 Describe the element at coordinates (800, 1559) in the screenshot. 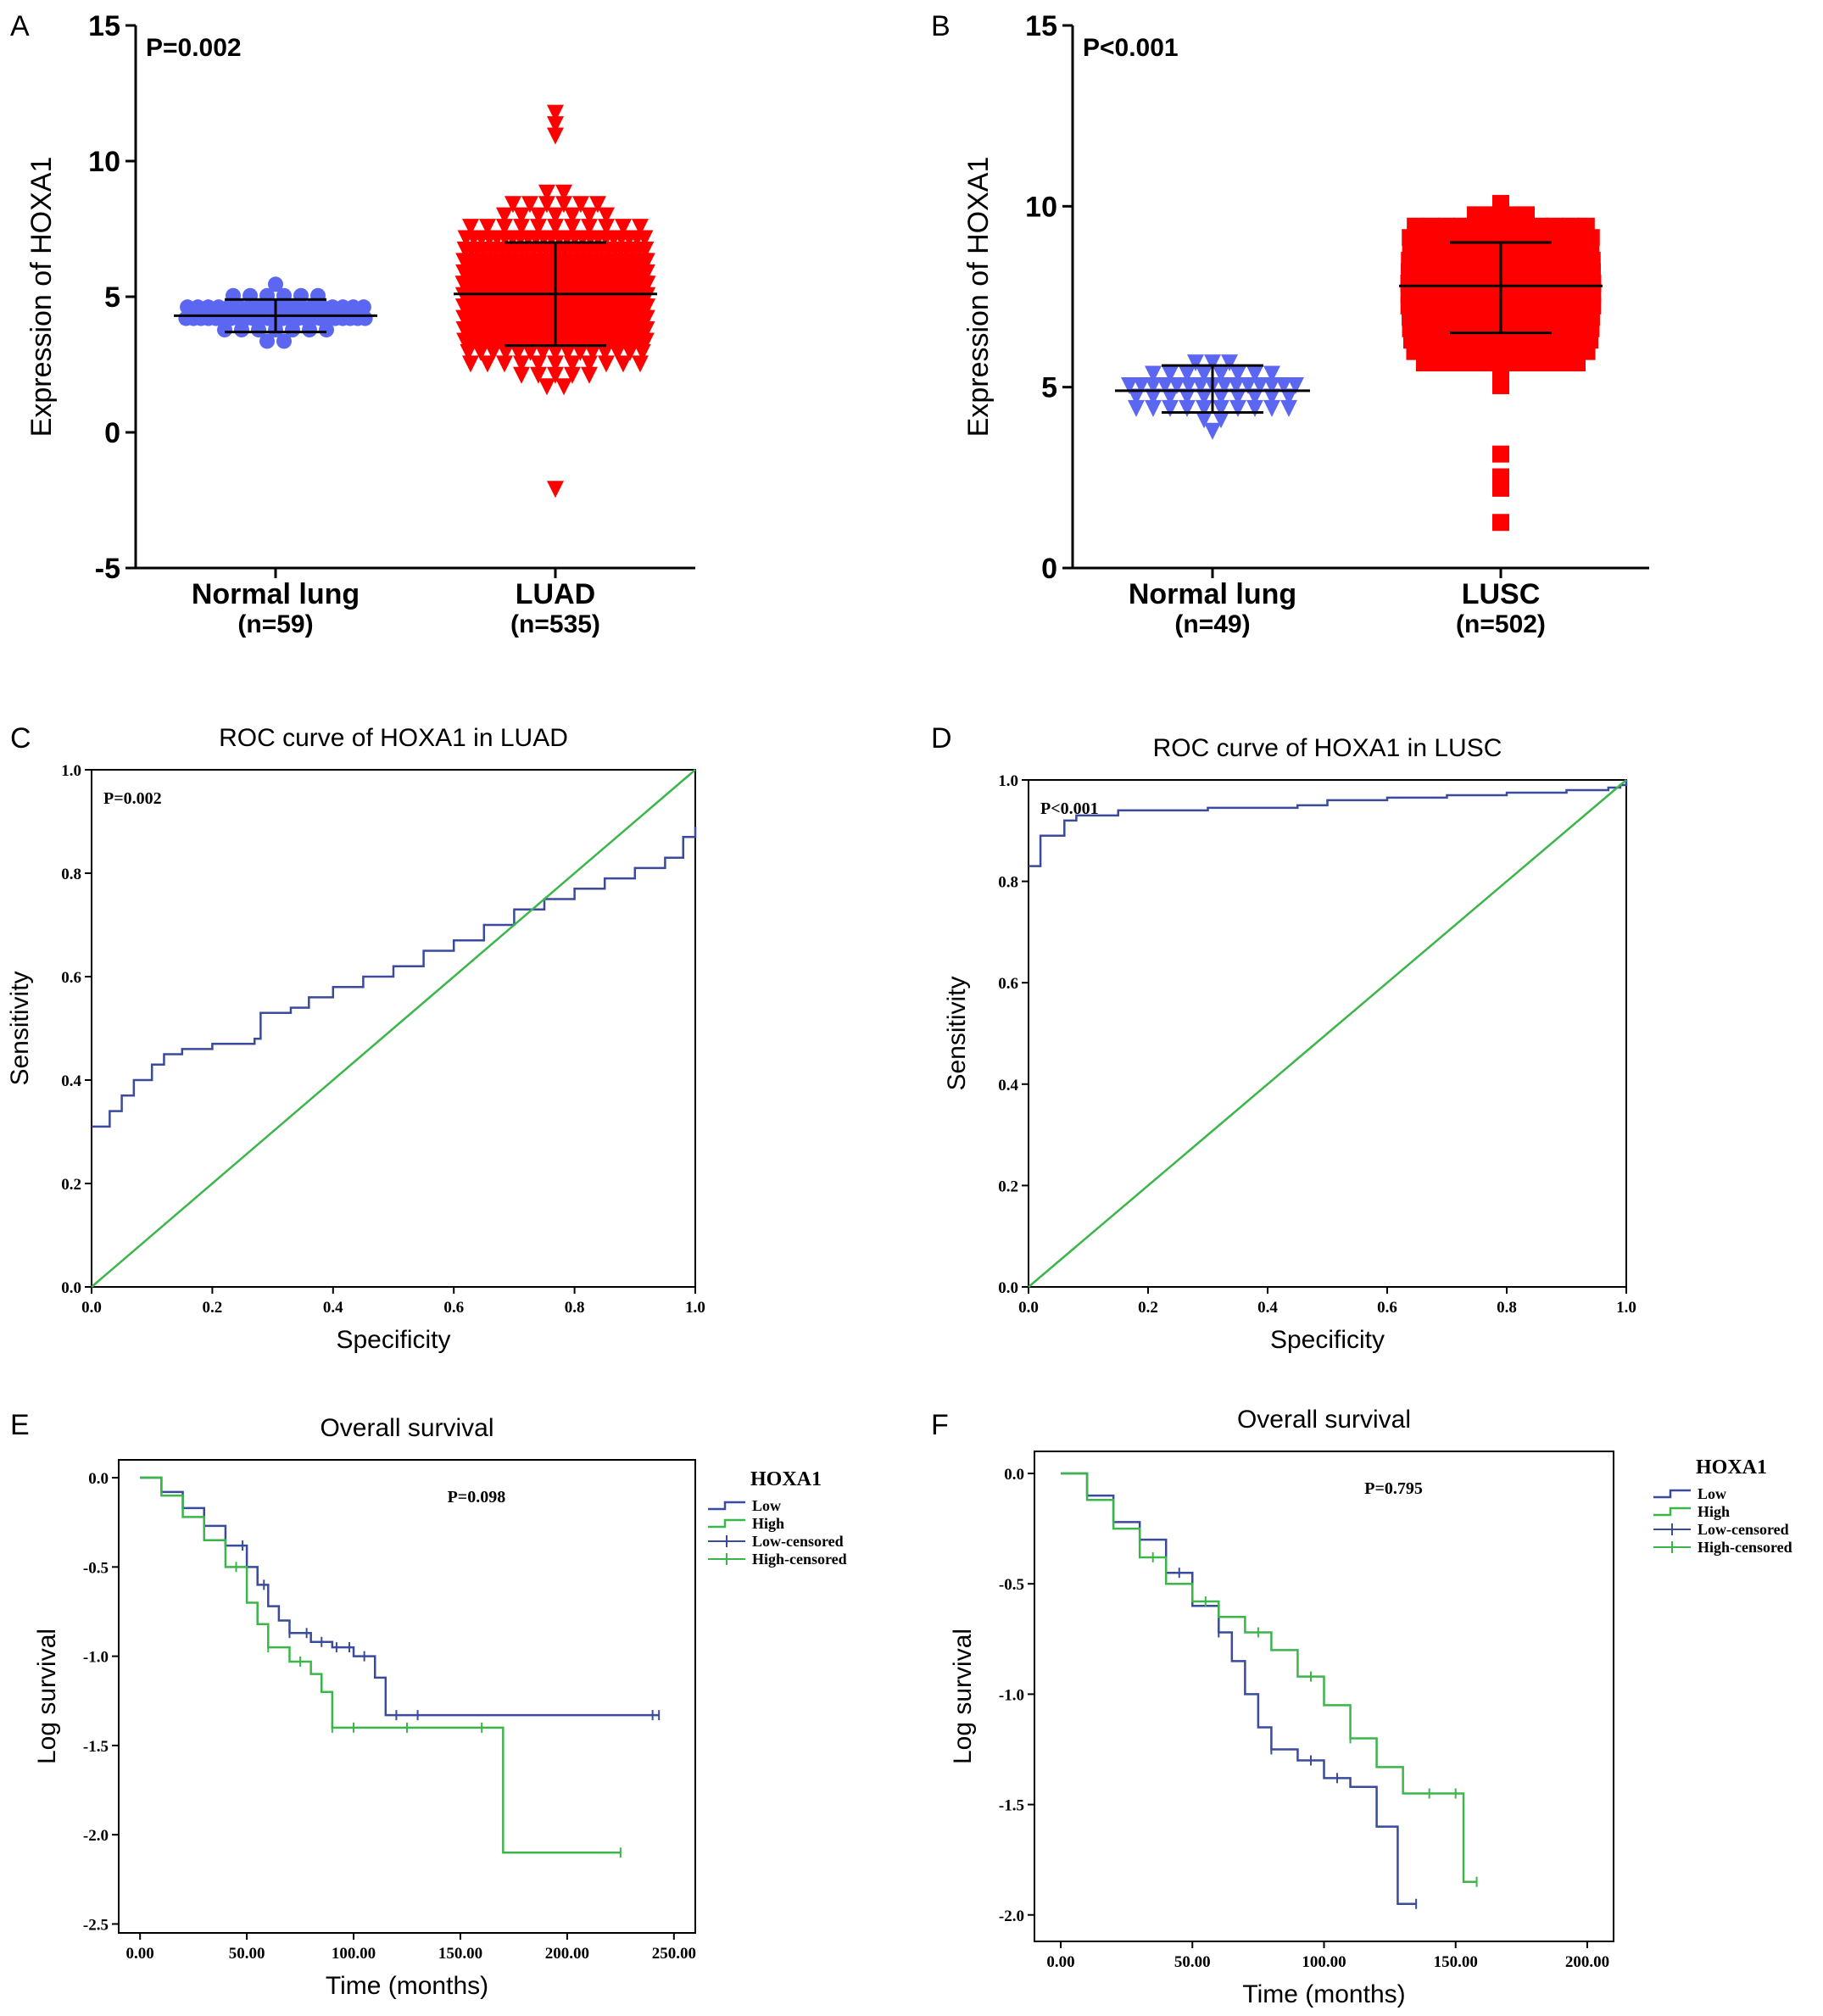

I see `legend-entry: High-censored` at that location.